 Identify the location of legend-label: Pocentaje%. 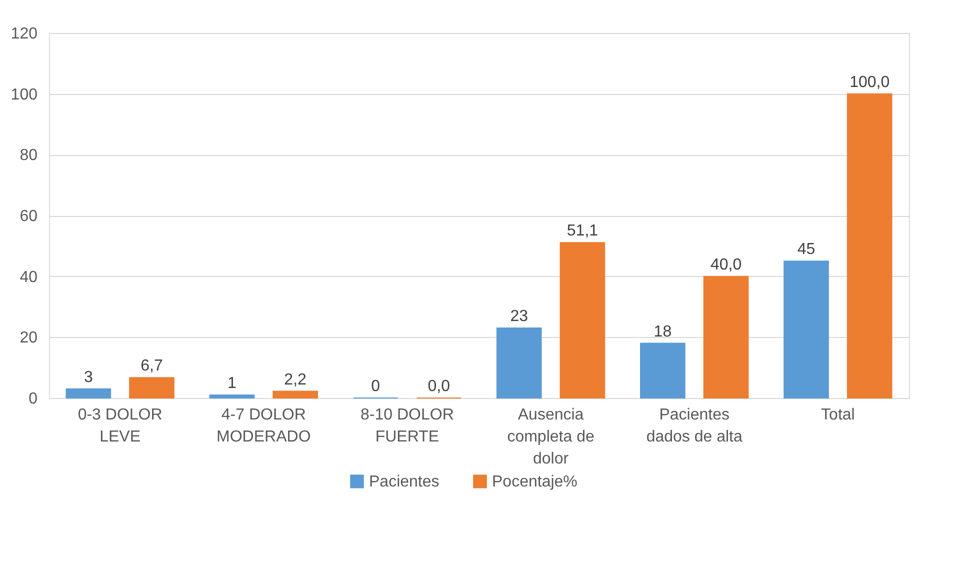
(535, 481).